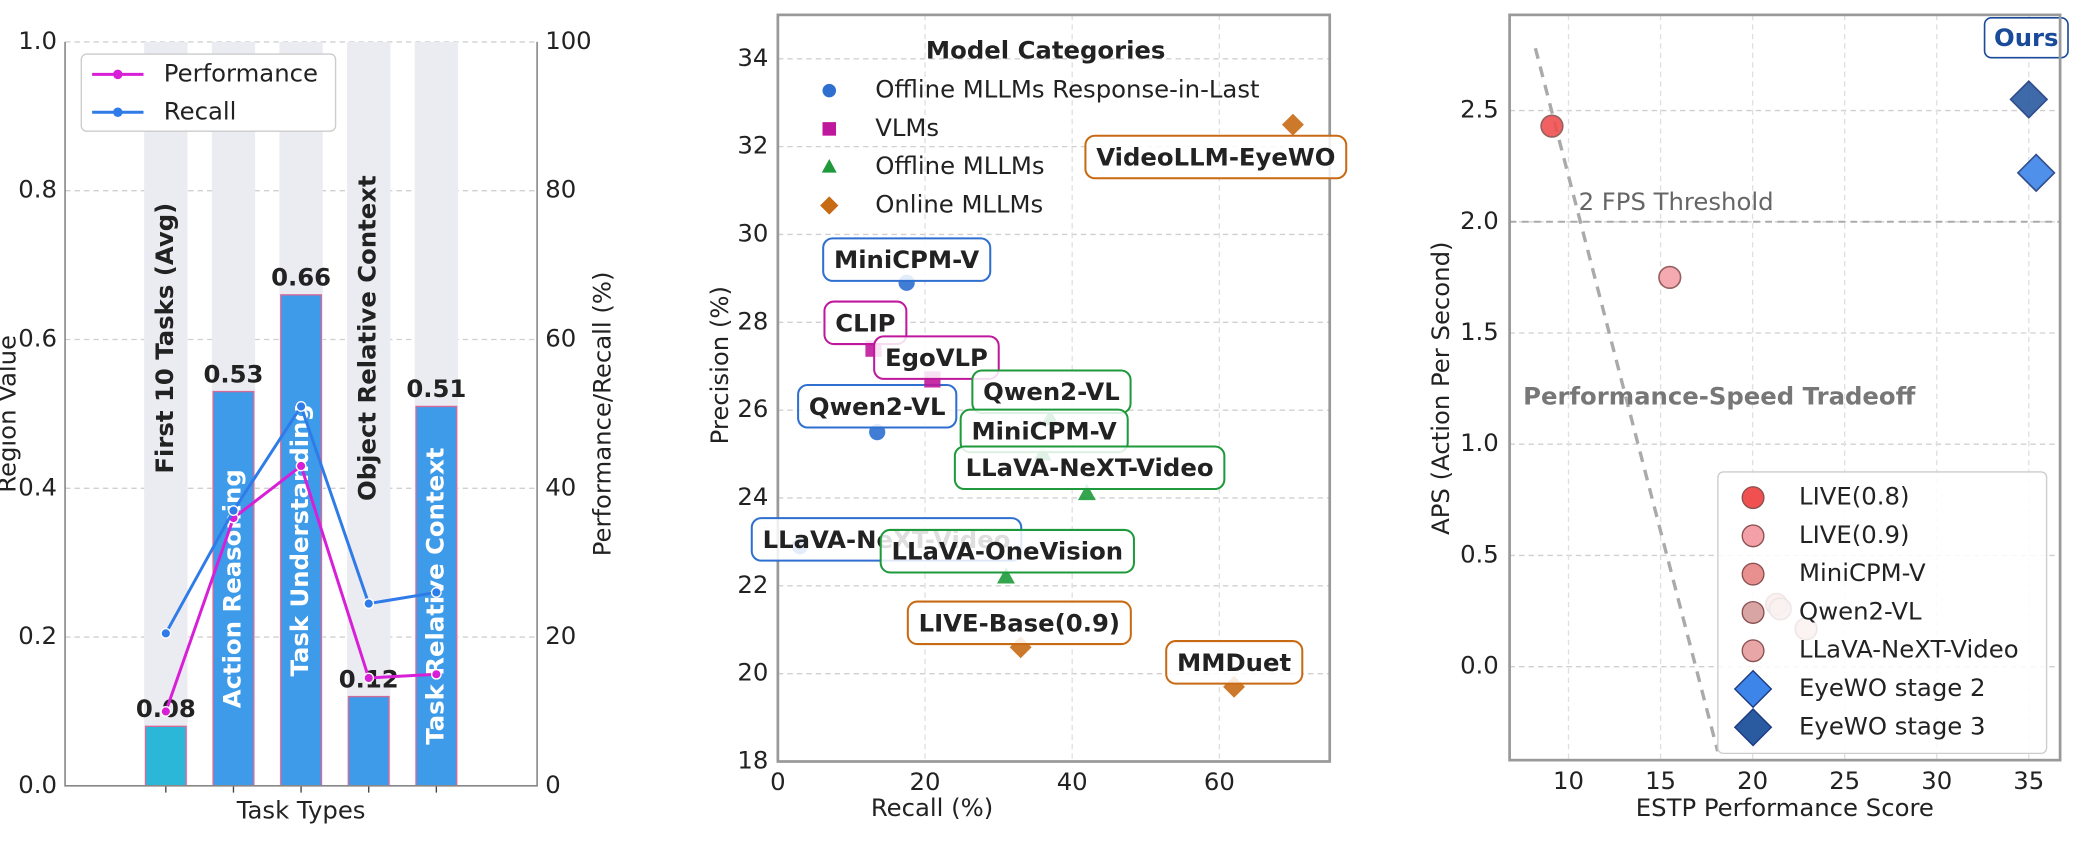 The width and height of the screenshot is (2090, 844). I want to click on y-tick-label: 30, so click(752, 232).